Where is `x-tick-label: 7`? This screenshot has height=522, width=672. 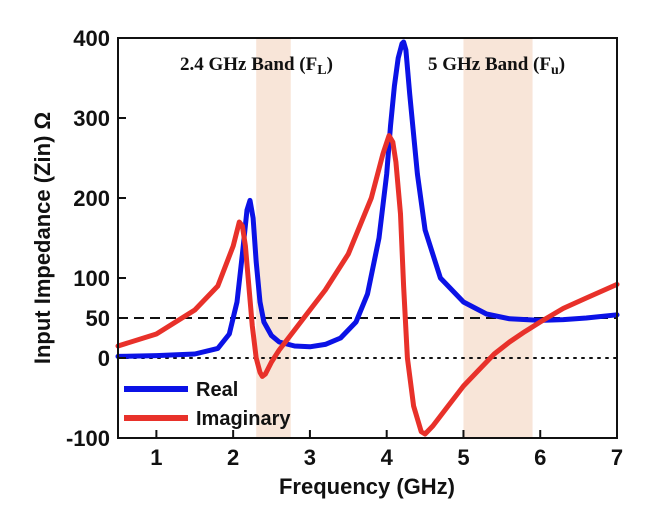
x-tick-label: 7 is located at coordinates (617, 457).